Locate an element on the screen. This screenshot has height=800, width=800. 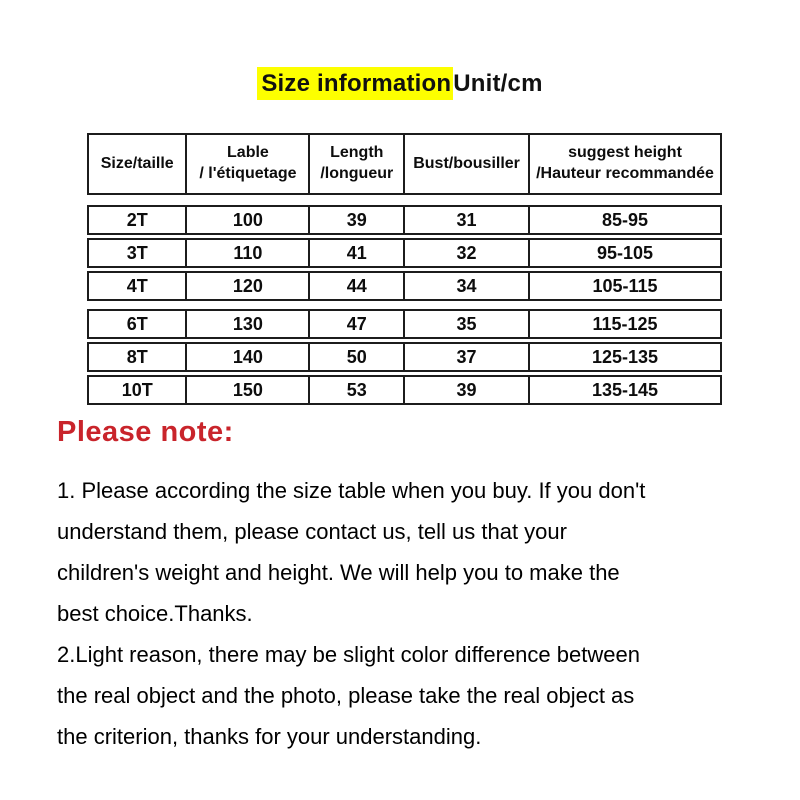
table-row: 8T 140 50 37 125-135 is located at coordinates (404, 357).